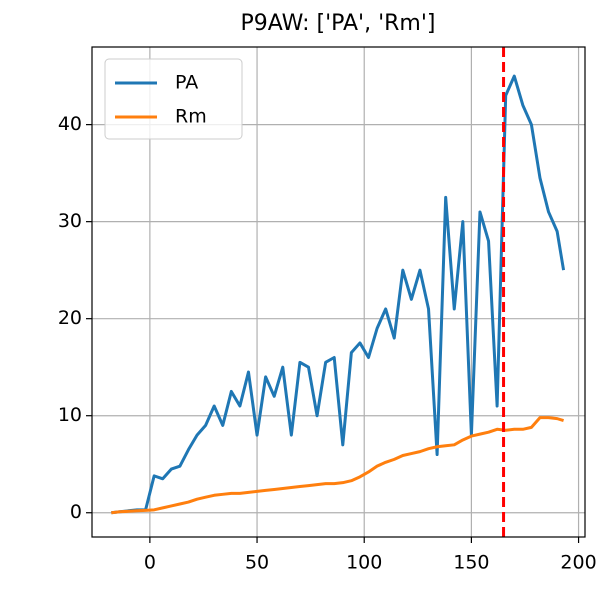 This screenshot has width=609, height=589. Describe the element at coordinates (70, 221) in the screenshot. I see `y-tick-label: 30` at that location.